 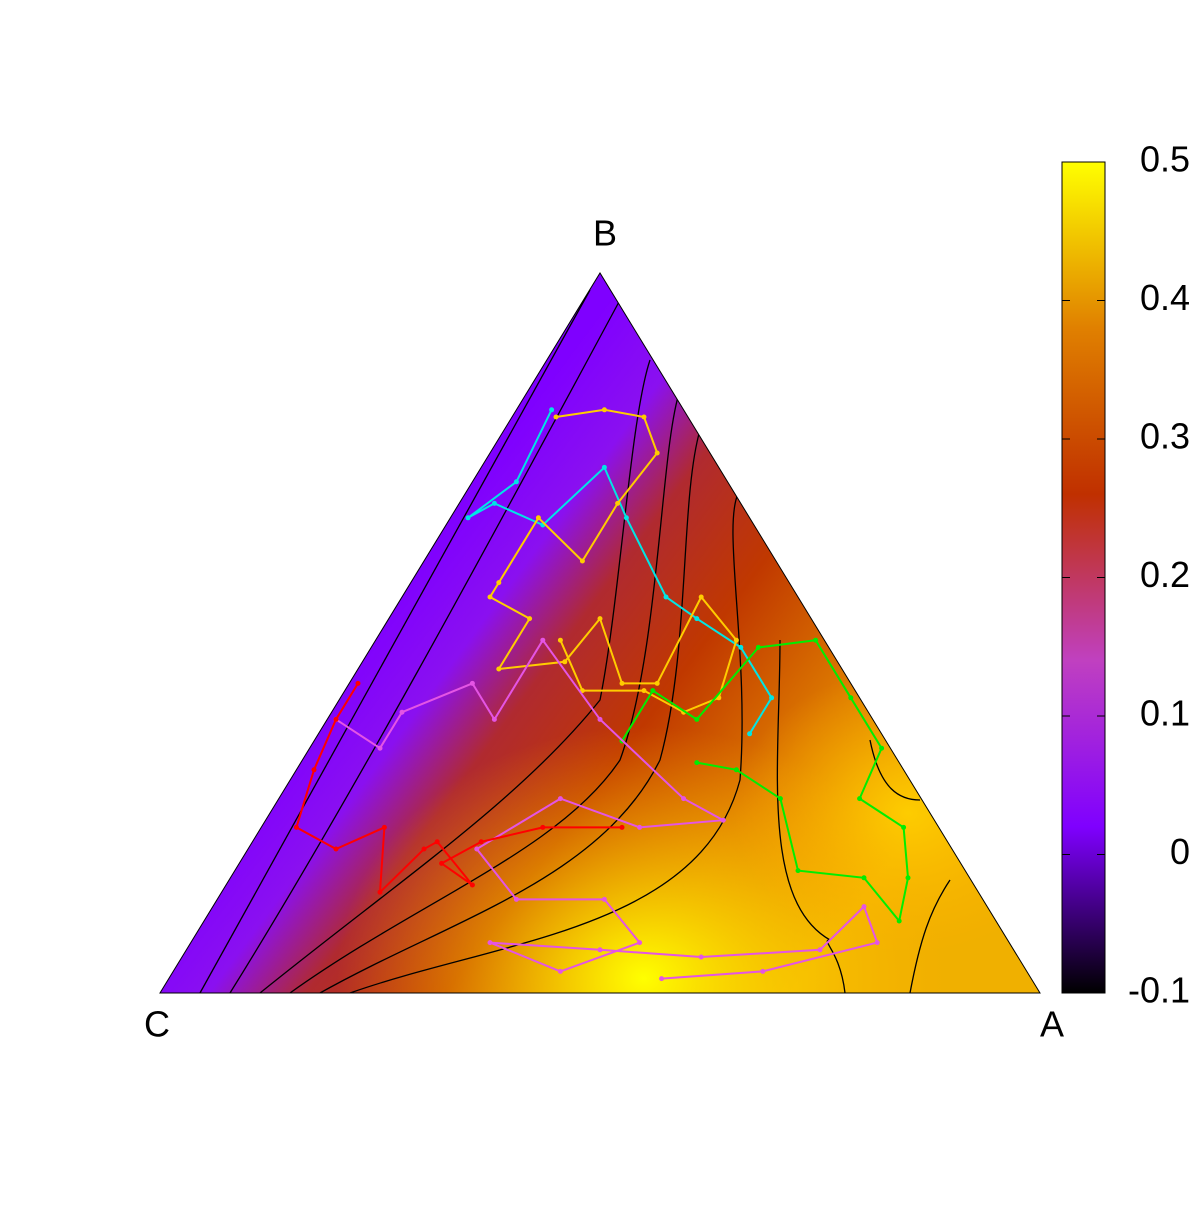 I want to click on colorbar-tick-label: 0.3, so click(x=1165, y=436).